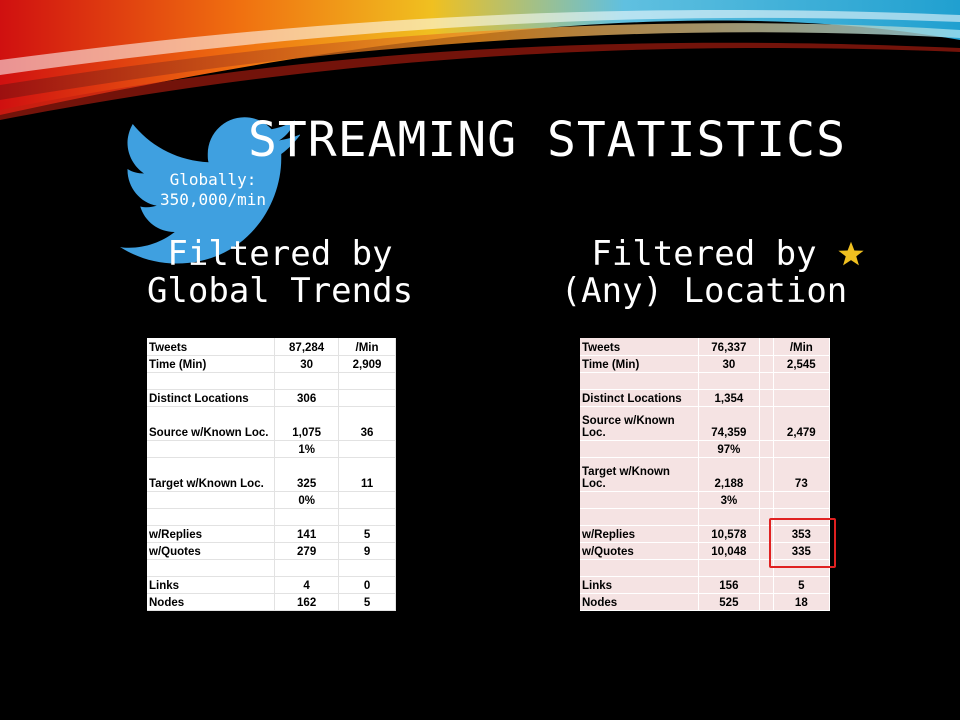 The width and height of the screenshot is (960, 720). Describe the element at coordinates (367, 474) in the screenshot. I see `cell-rate: 11` at that location.